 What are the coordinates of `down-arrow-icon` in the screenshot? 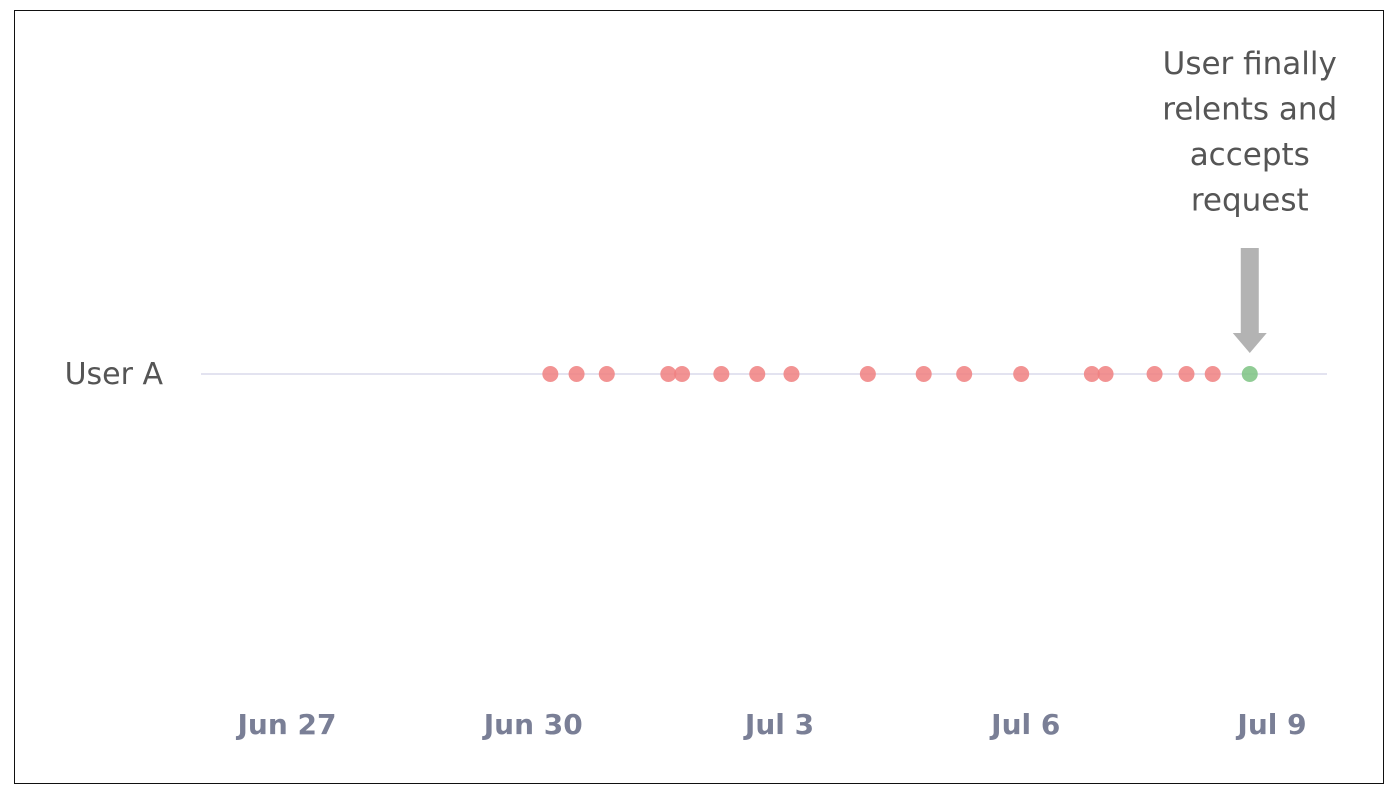 It's located at (1249, 300).